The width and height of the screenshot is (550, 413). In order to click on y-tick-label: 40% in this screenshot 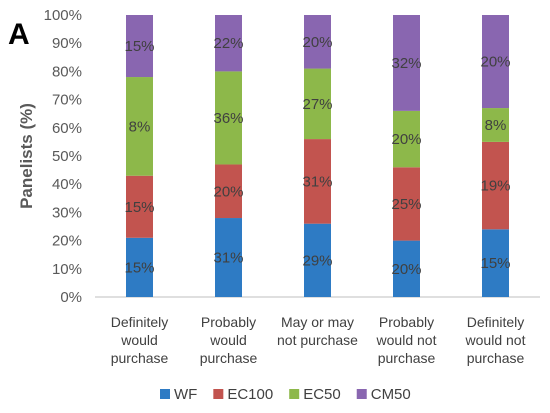, I will do `click(67, 184)`.